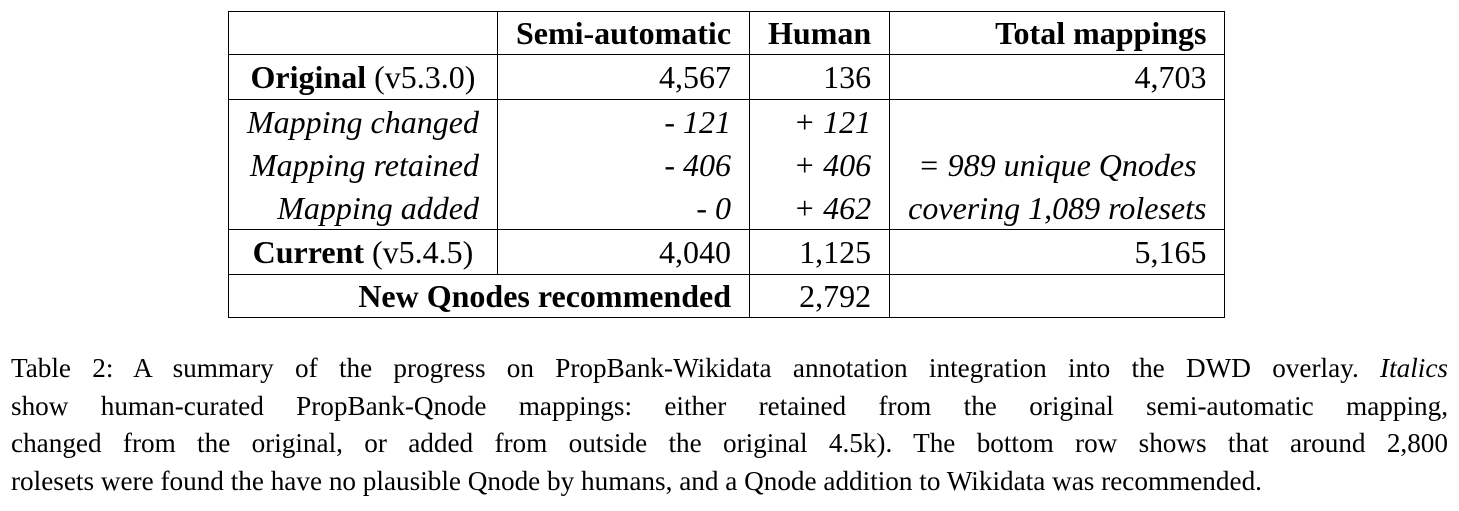  I want to click on current-row: Current (v5.4.5) 4,040 1,125 5,165, so click(727, 252).